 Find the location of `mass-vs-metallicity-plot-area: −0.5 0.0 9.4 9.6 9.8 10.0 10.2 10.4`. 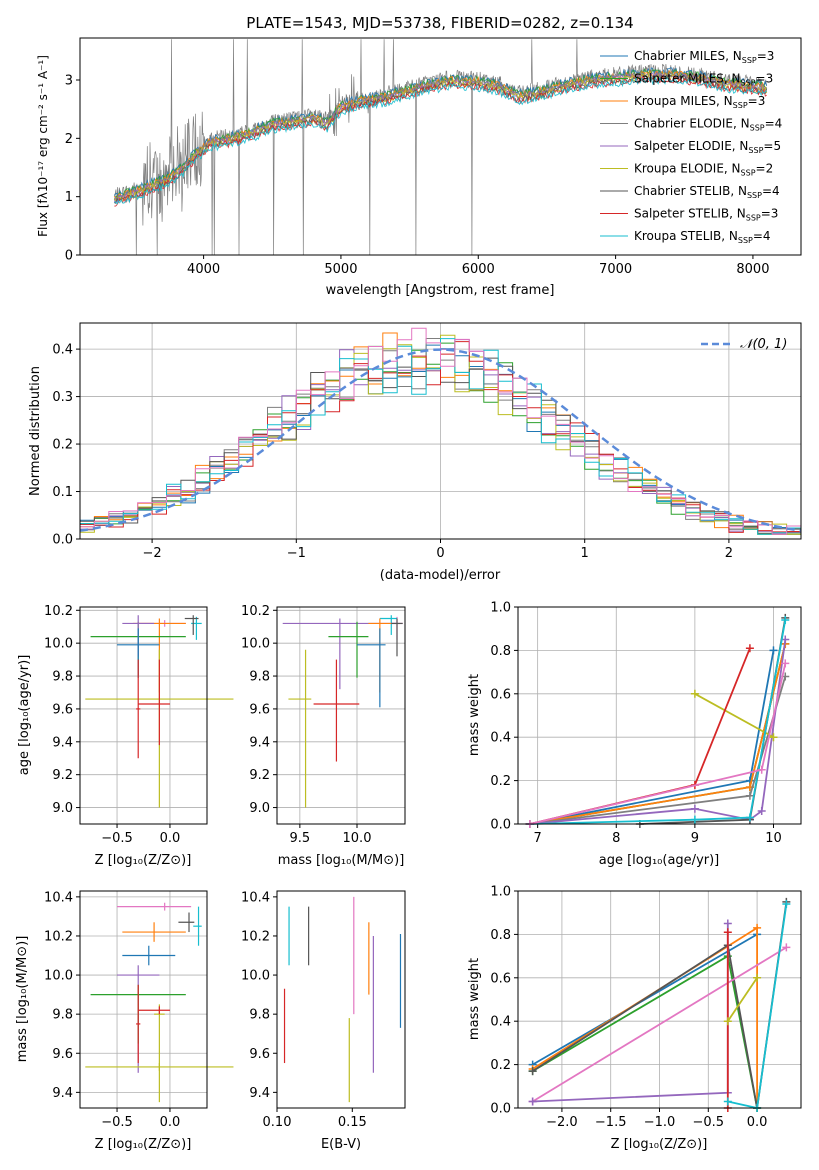

mass-vs-metallicity-plot-area: −0.5 0.0 9.4 9.6 9.8 10.0 10.2 10.4 is located at coordinates (139, 1010).